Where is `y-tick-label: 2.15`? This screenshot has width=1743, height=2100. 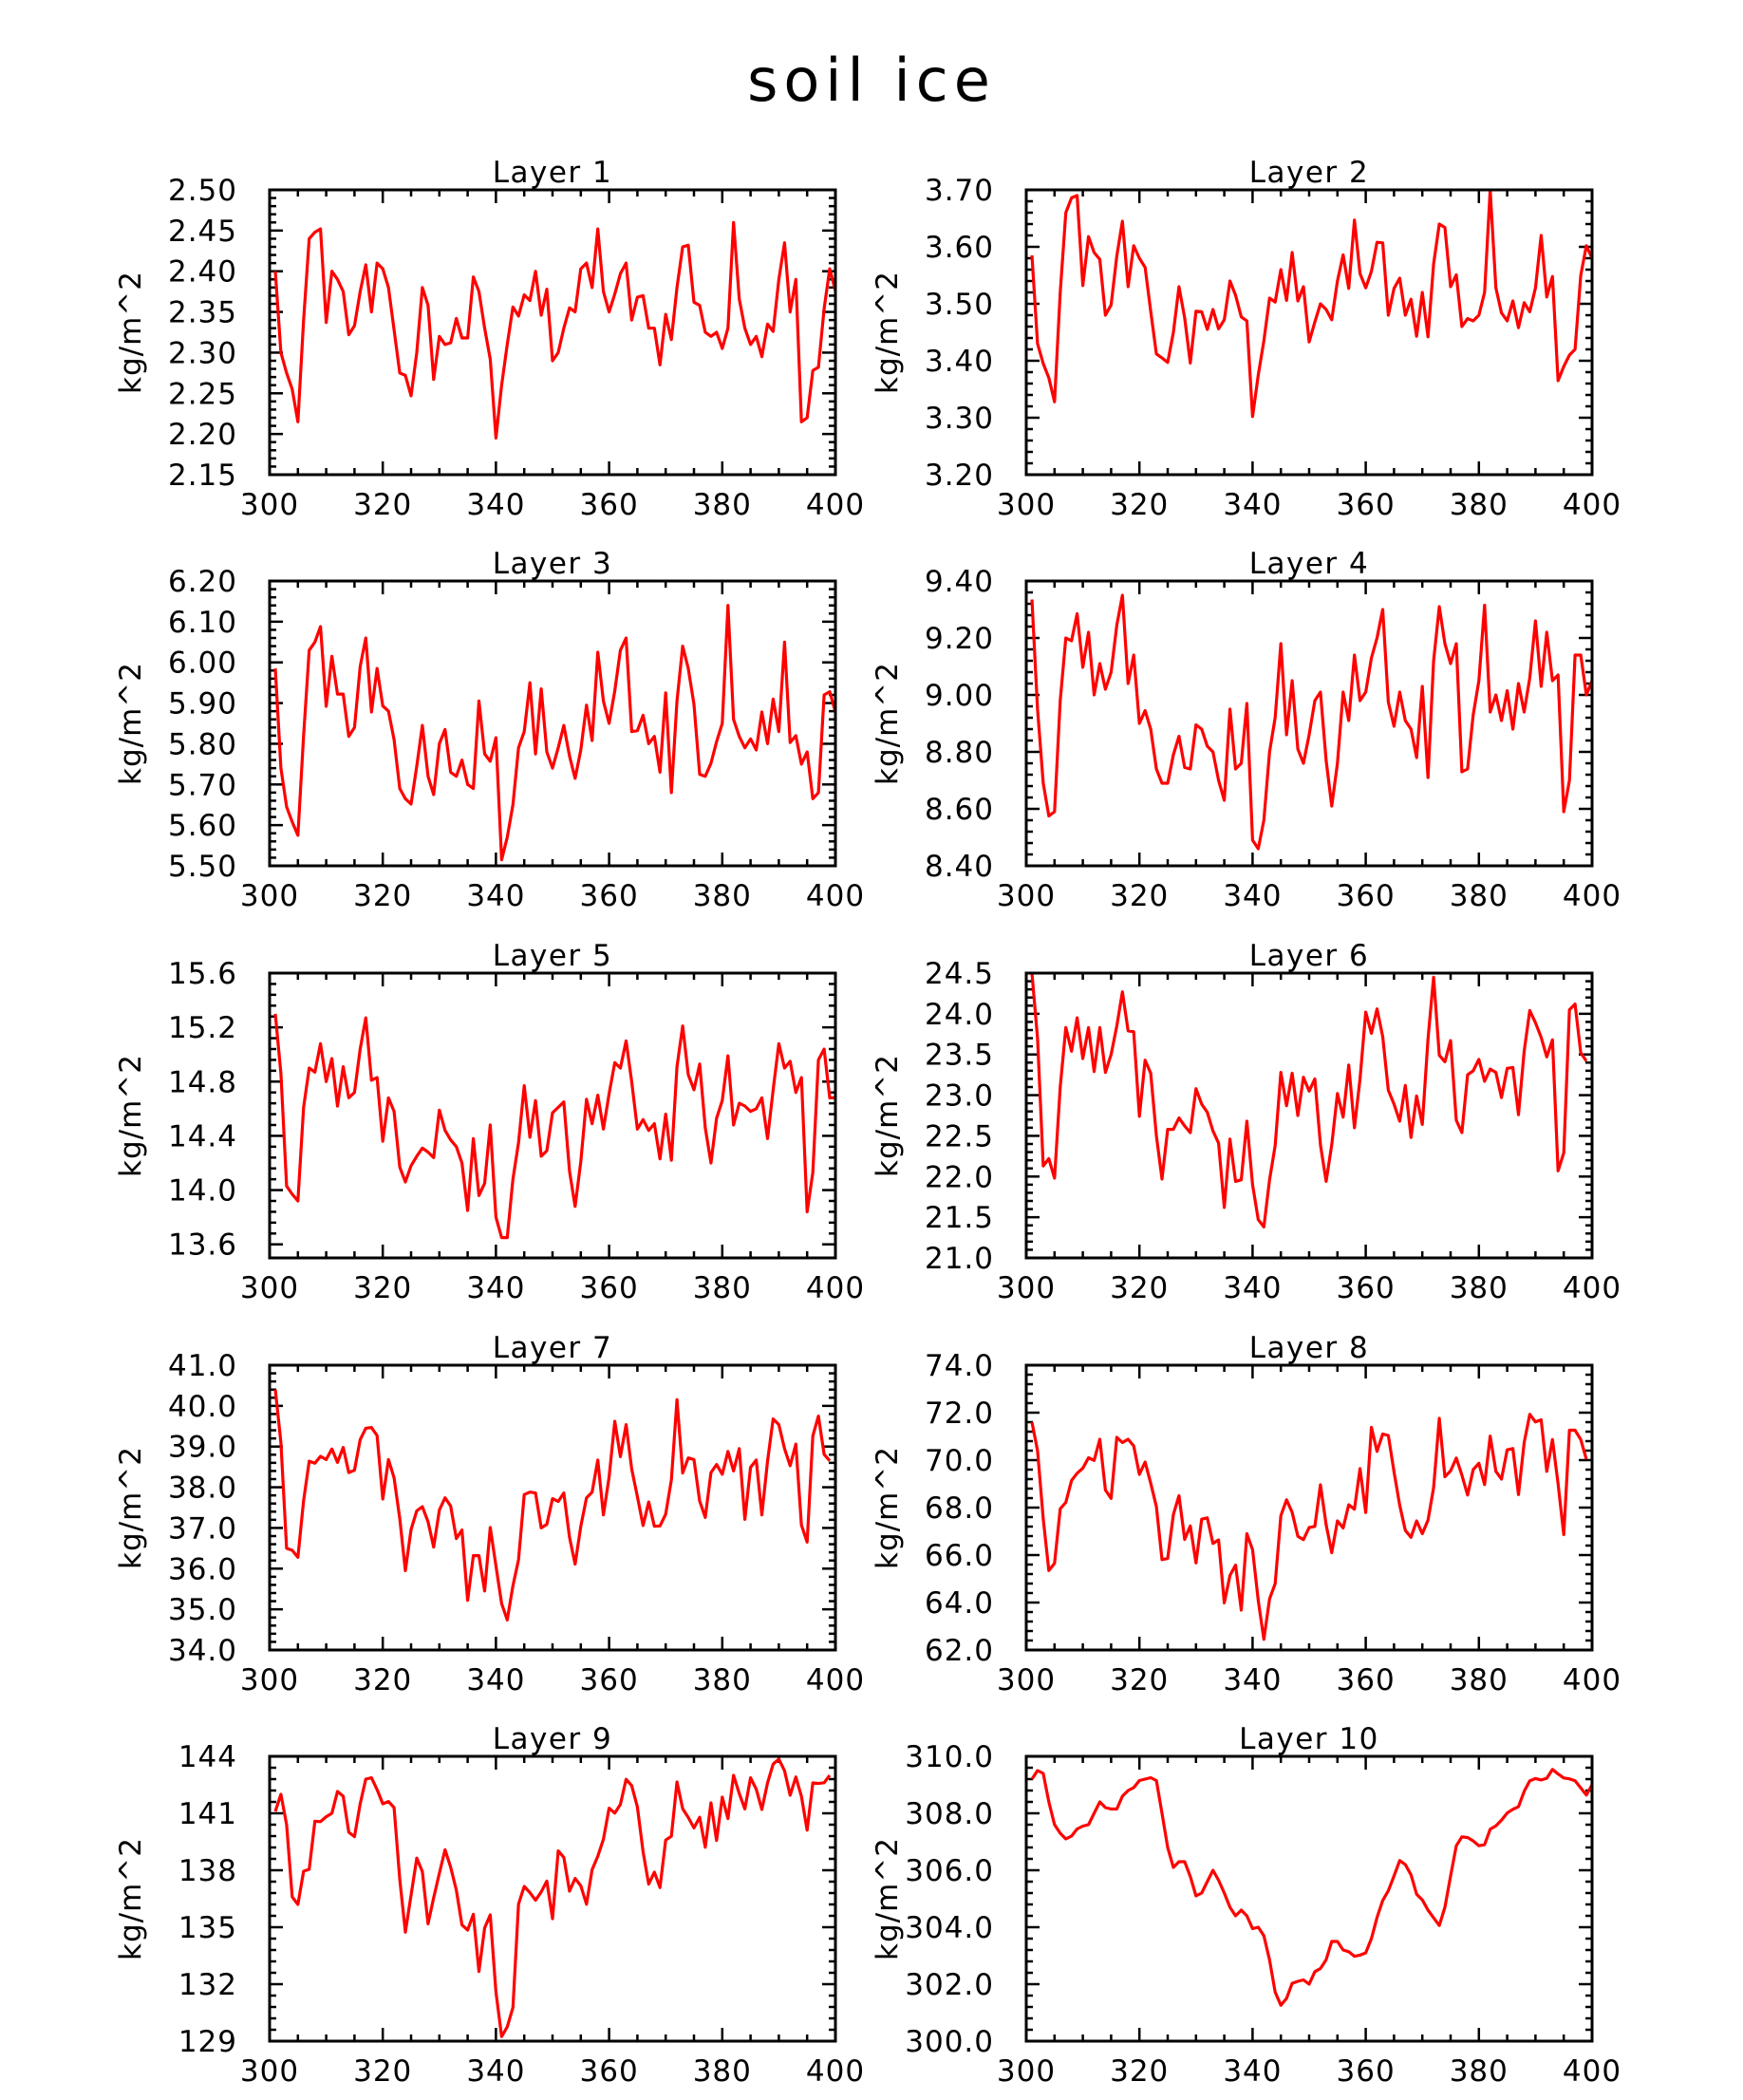 y-tick-label: 2.15 is located at coordinates (202, 476).